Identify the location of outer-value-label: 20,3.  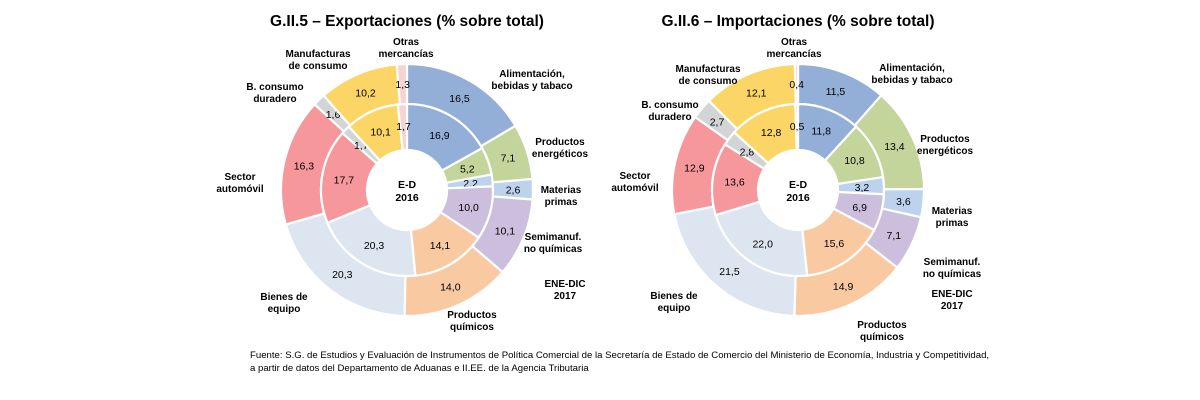
(342, 275).